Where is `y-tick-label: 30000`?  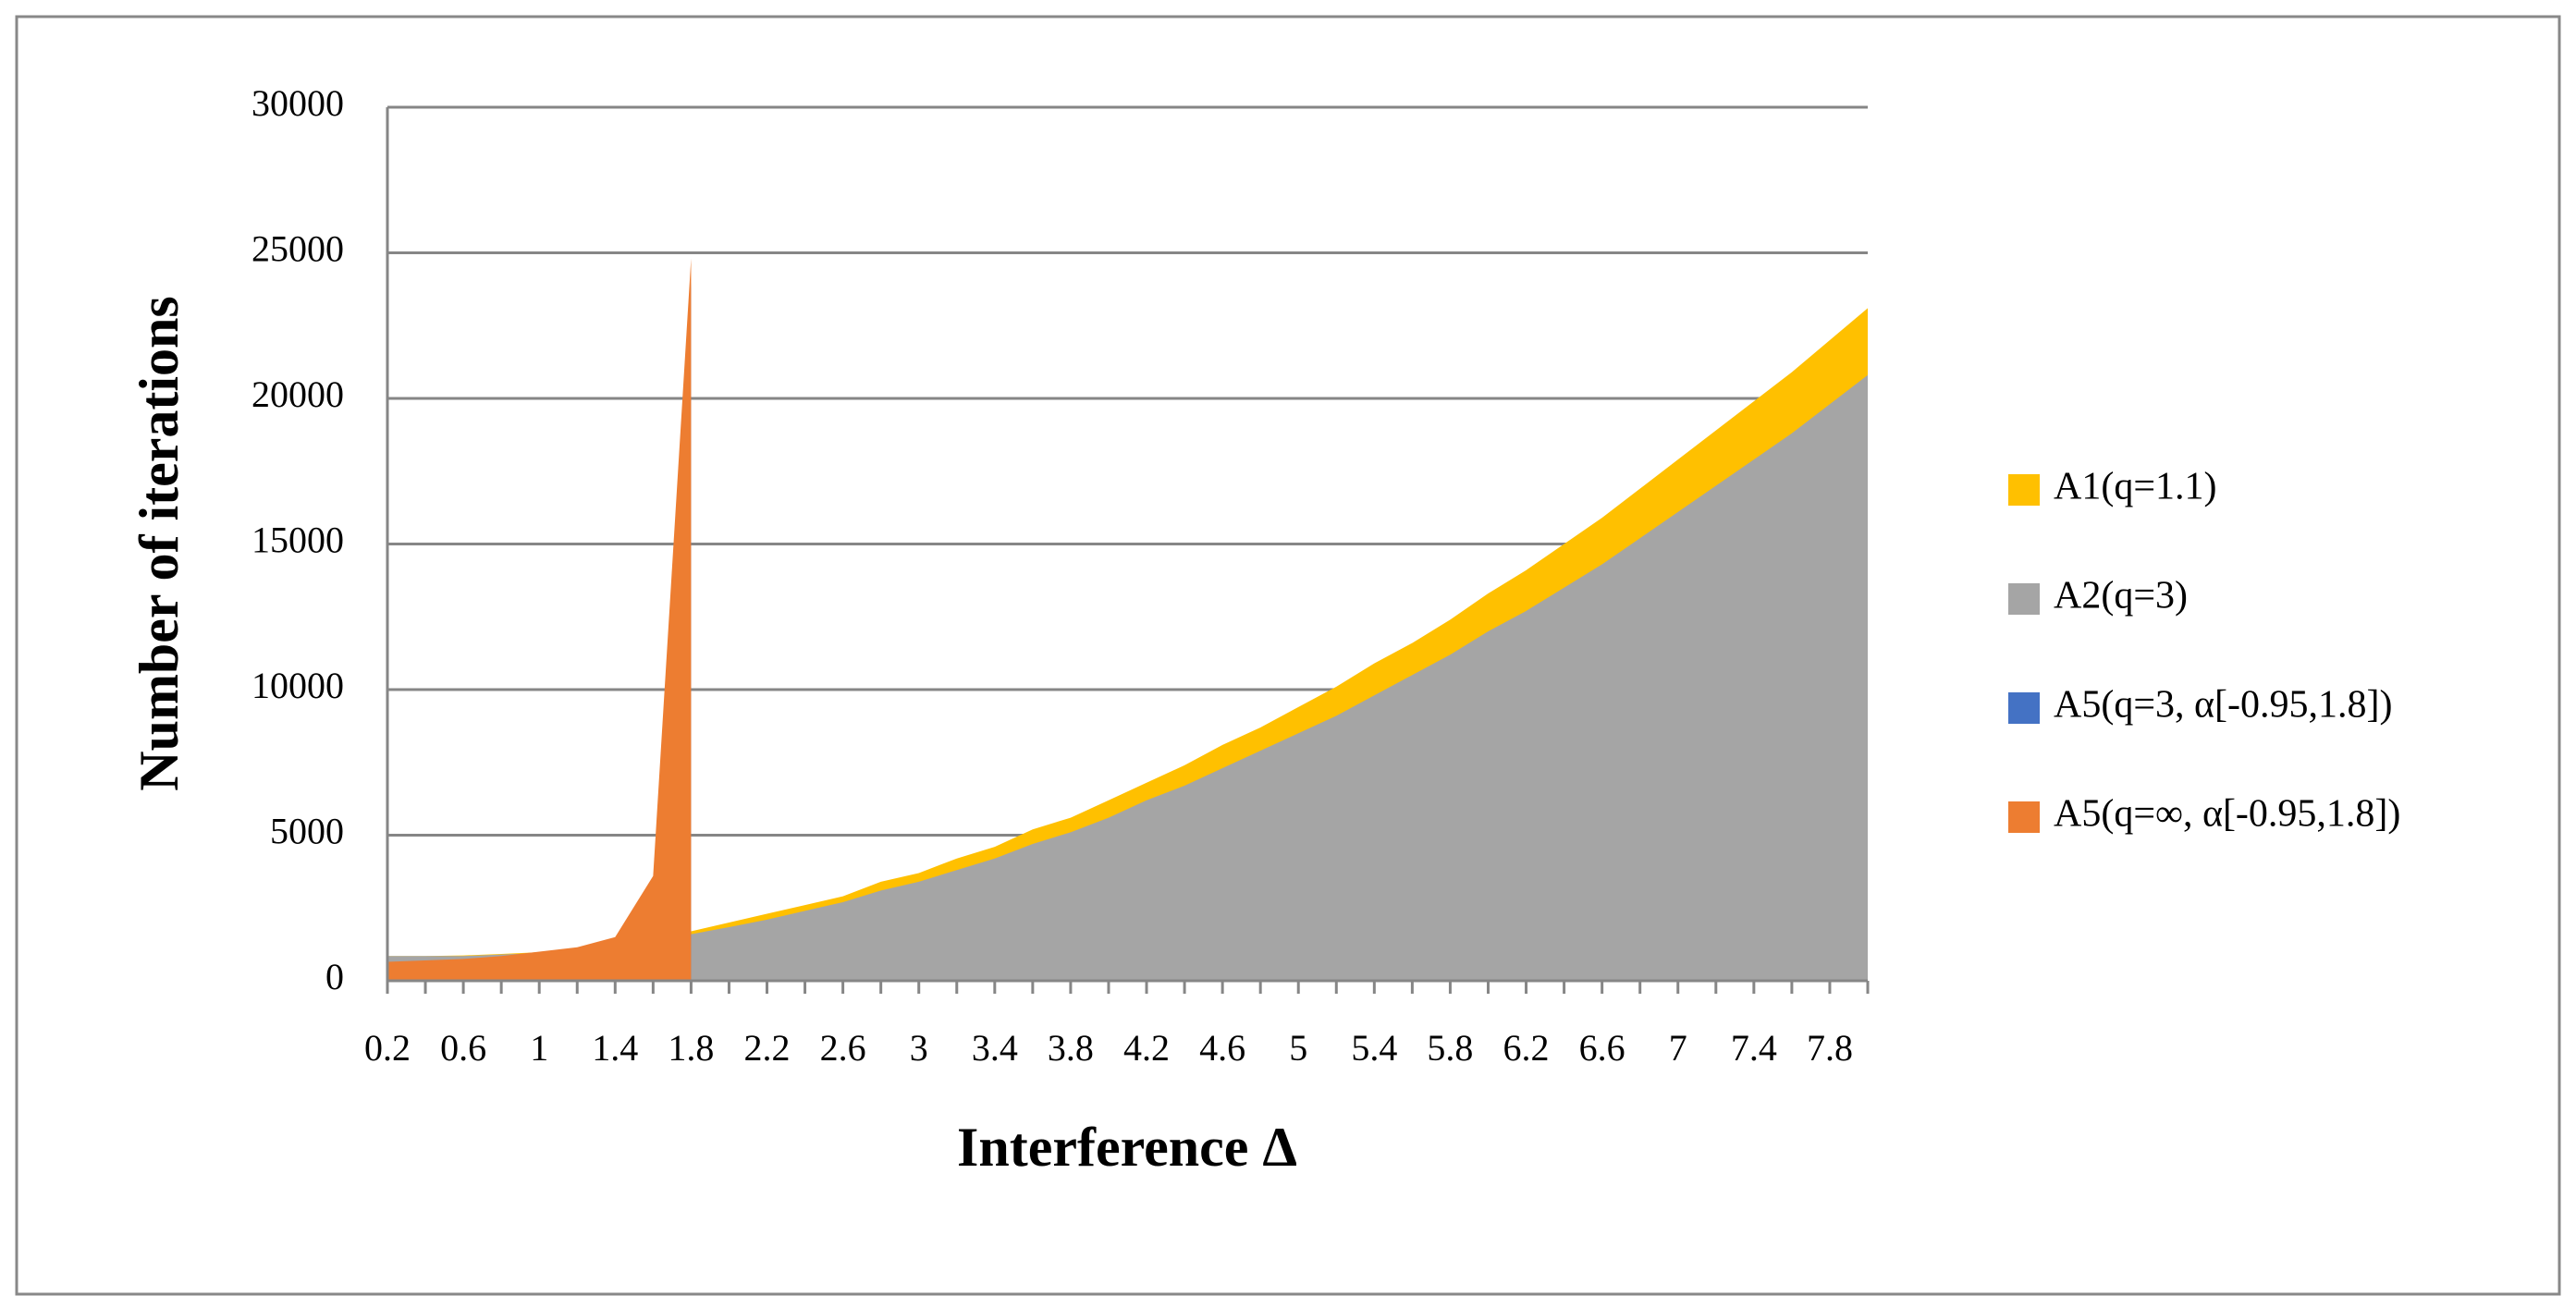
y-tick-label: 30000 is located at coordinates (297, 103).